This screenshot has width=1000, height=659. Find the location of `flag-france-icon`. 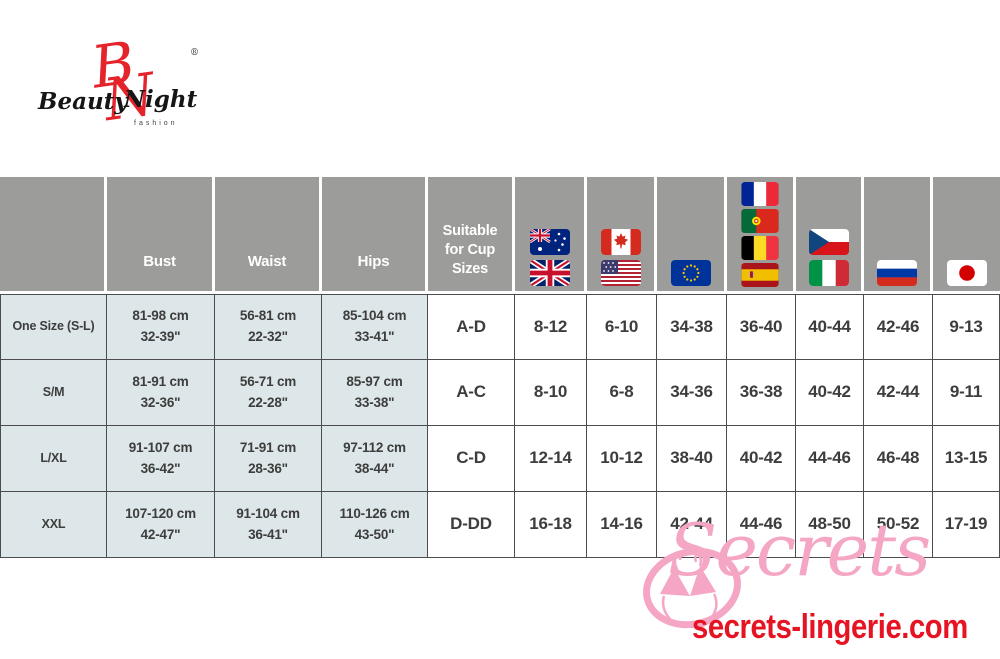

flag-france-icon is located at coordinates (760, 194).